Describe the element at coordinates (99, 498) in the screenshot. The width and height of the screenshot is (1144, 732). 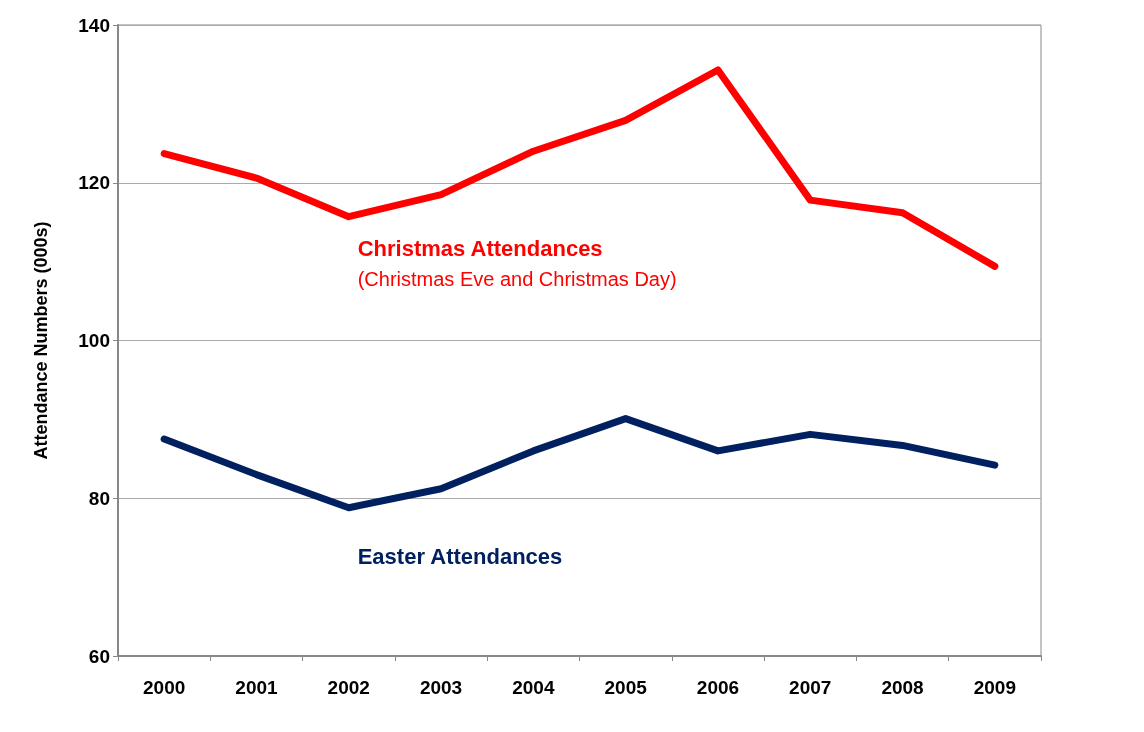
I see `y-tick-label: 80` at that location.